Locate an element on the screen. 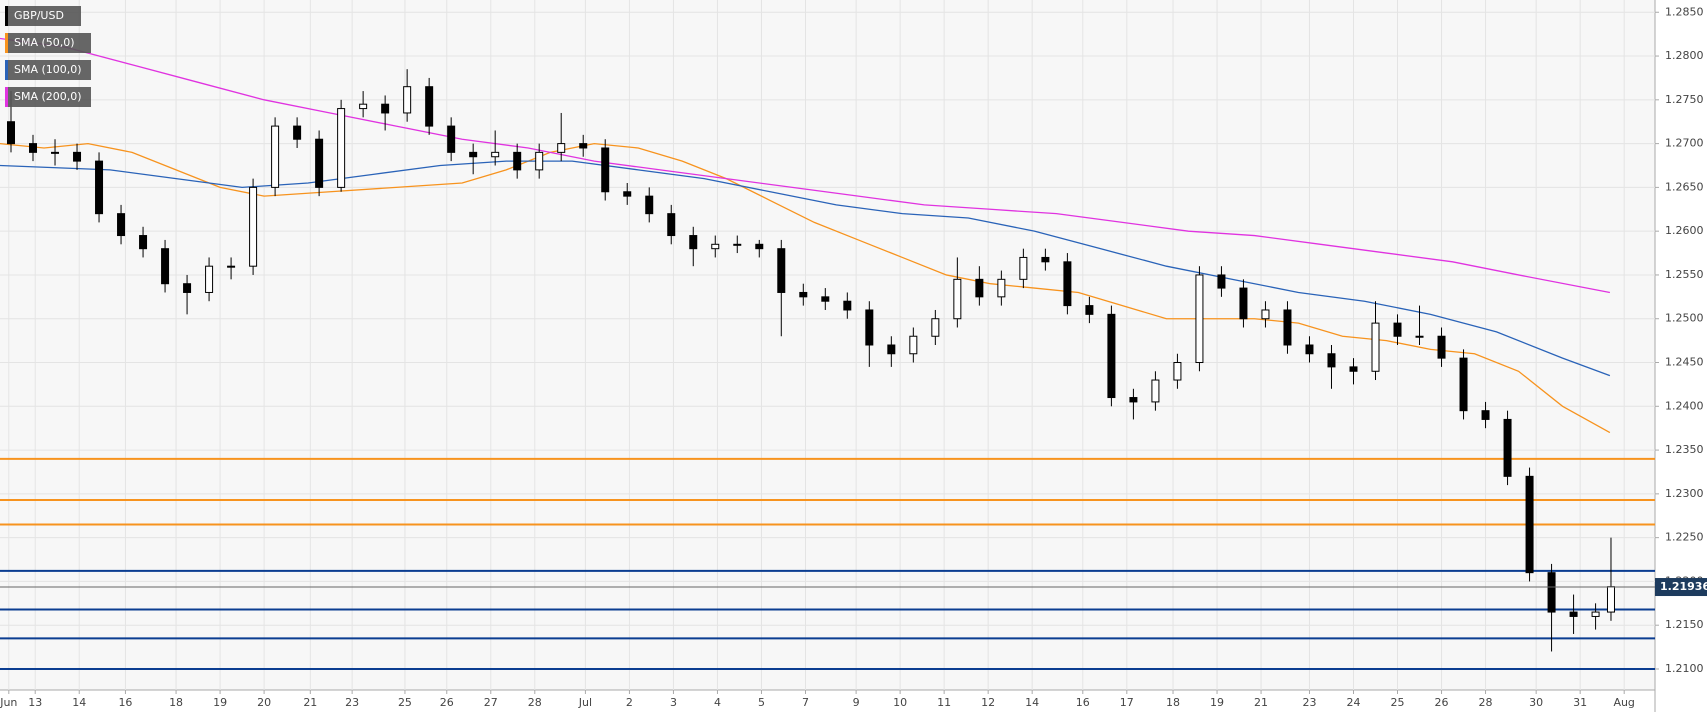  x-tick-label: 25 is located at coordinates (1398, 702).